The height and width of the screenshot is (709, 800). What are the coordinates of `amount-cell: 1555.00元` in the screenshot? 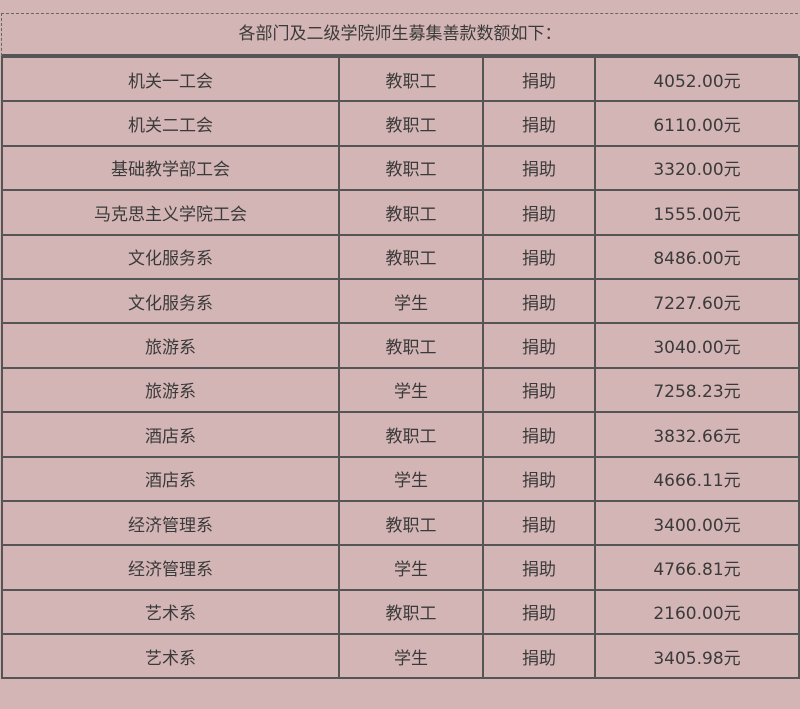 It's located at (697, 212).